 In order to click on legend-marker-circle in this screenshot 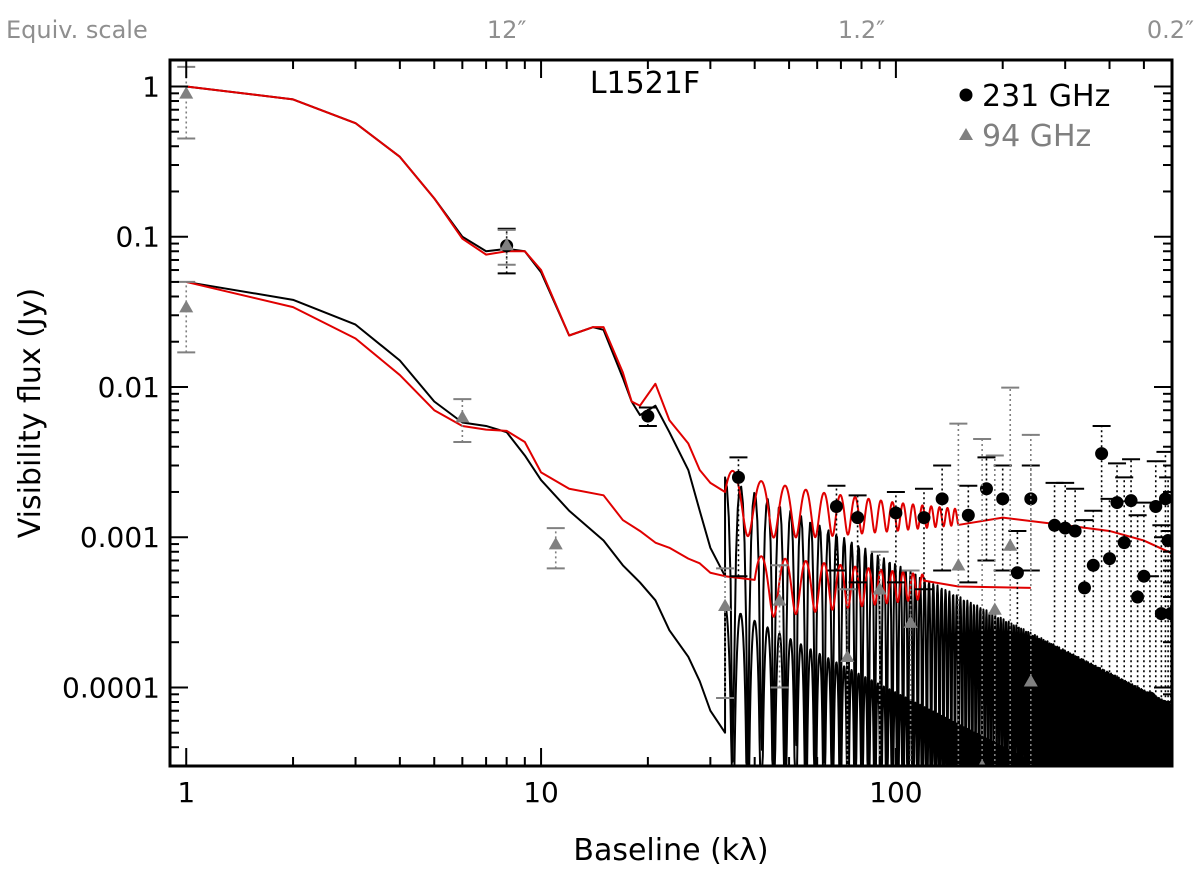, I will do `click(966, 95)`.